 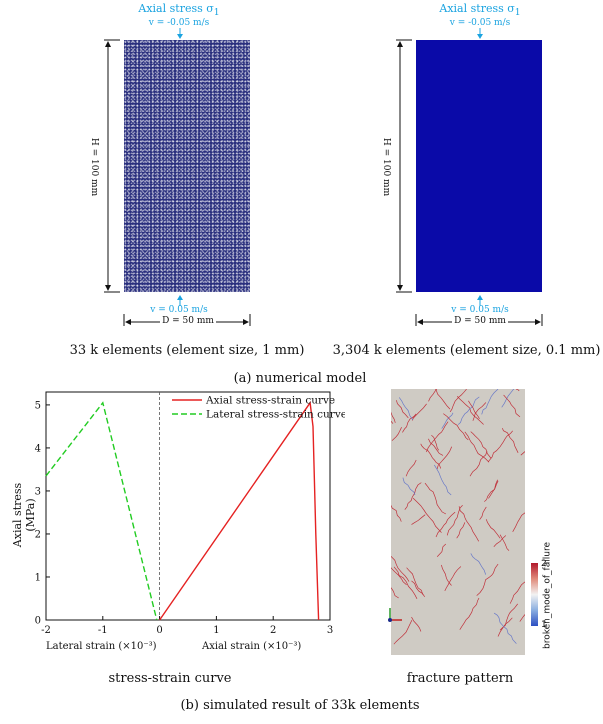 I want to click on colorbar-max: 2, so click(x=544, y=564).